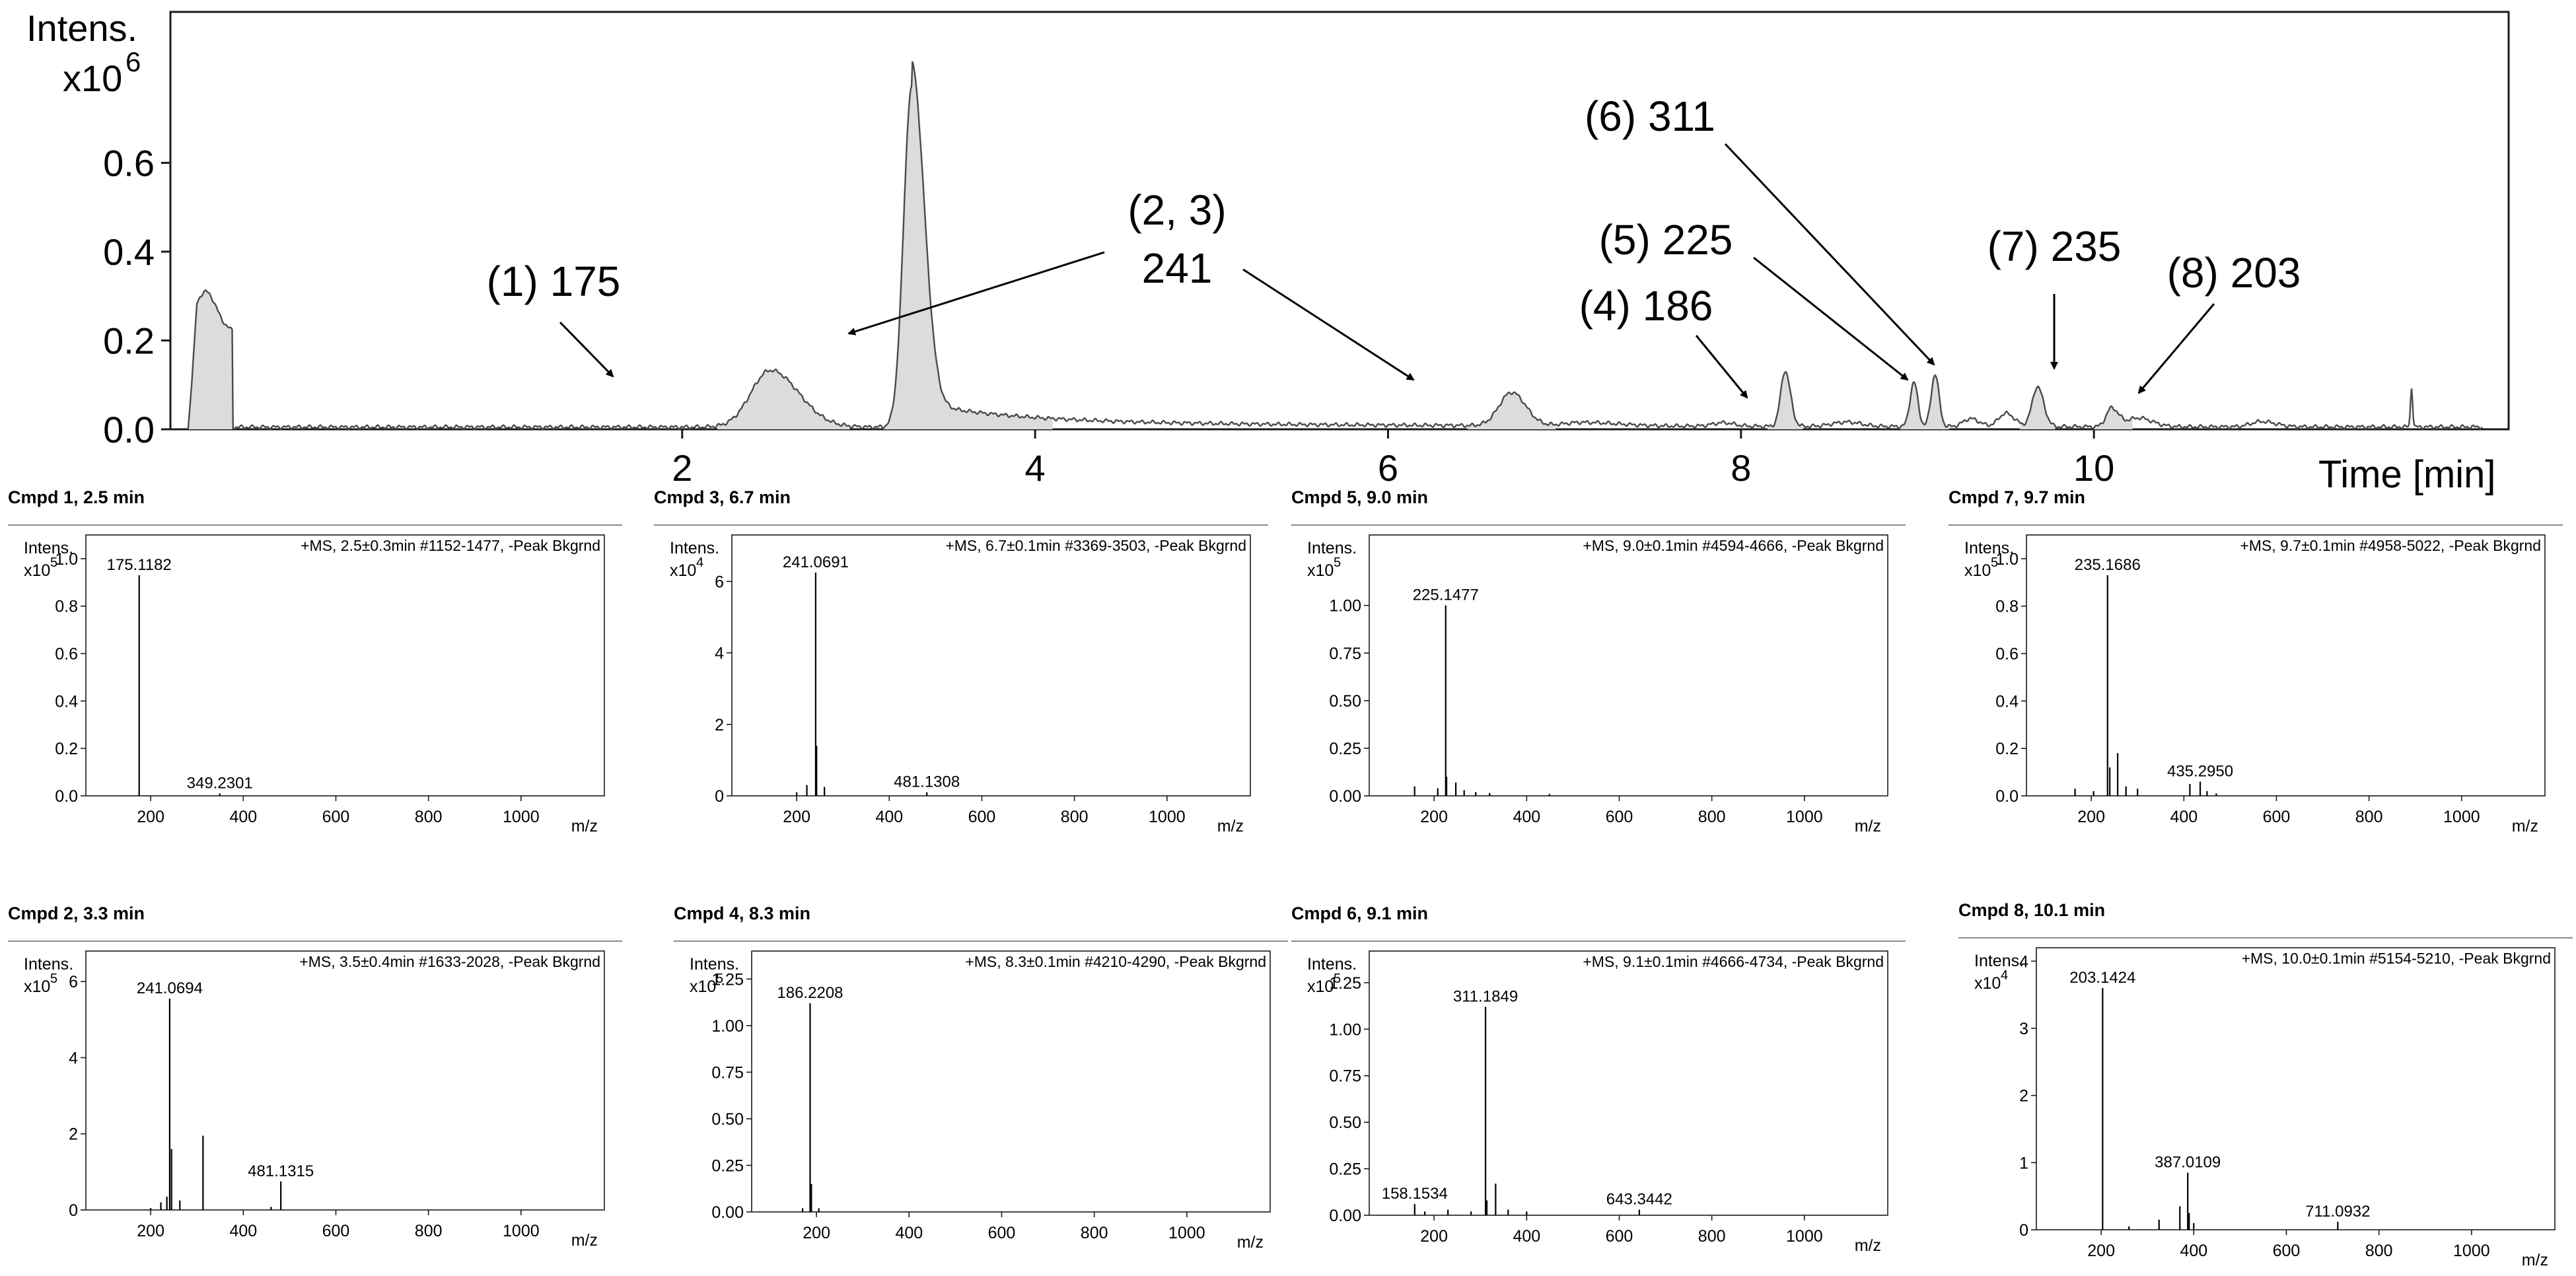 This screenshot has height=1276, width=2576. I want to click on ms-y-scale-exponent: 4, so click(2004, 975).